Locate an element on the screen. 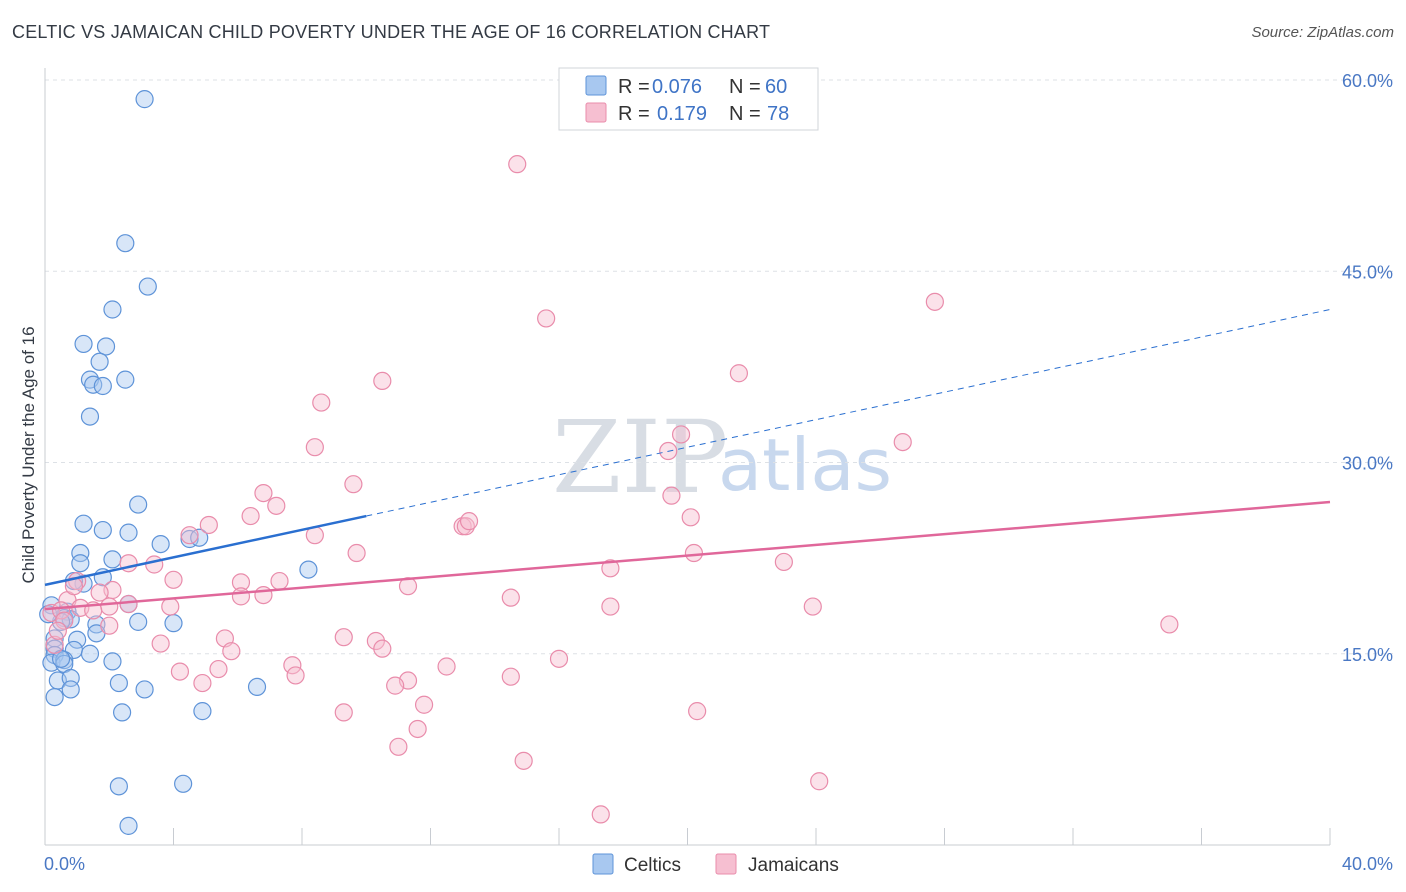 The height and width of the screenshot is (892, 1406). jamaicans-trend-line is located at coordinates (687, 555).